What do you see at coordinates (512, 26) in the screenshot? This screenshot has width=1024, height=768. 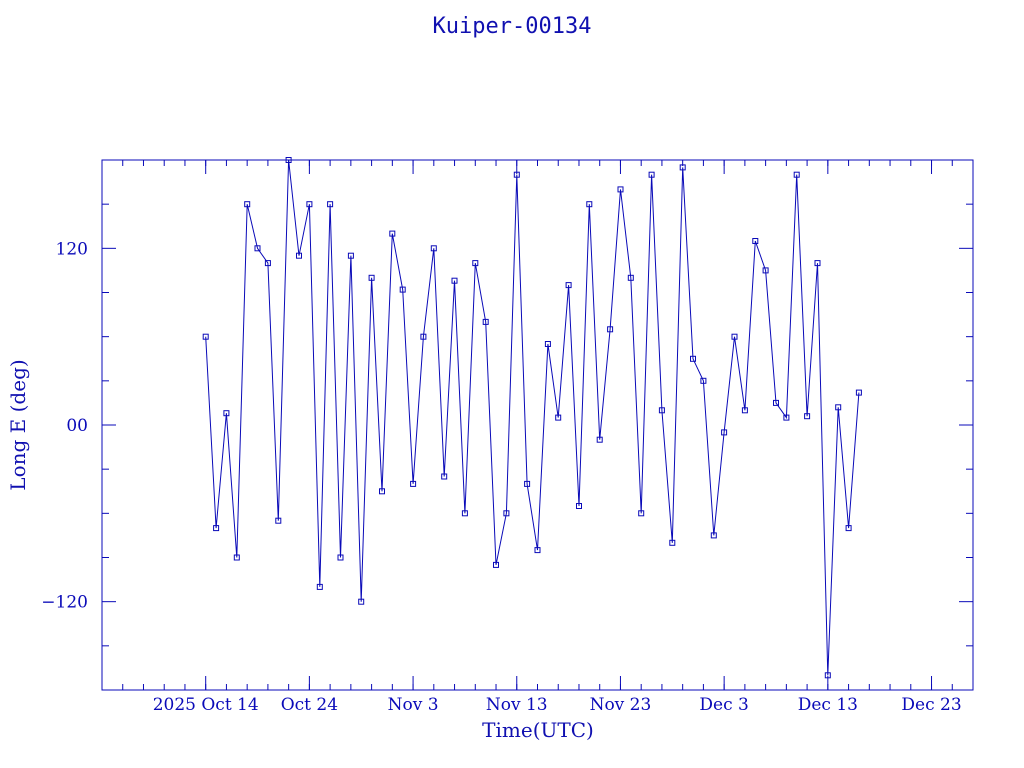 I see `chart-title: Kuiper-00134` at bounding box center [512, 26].